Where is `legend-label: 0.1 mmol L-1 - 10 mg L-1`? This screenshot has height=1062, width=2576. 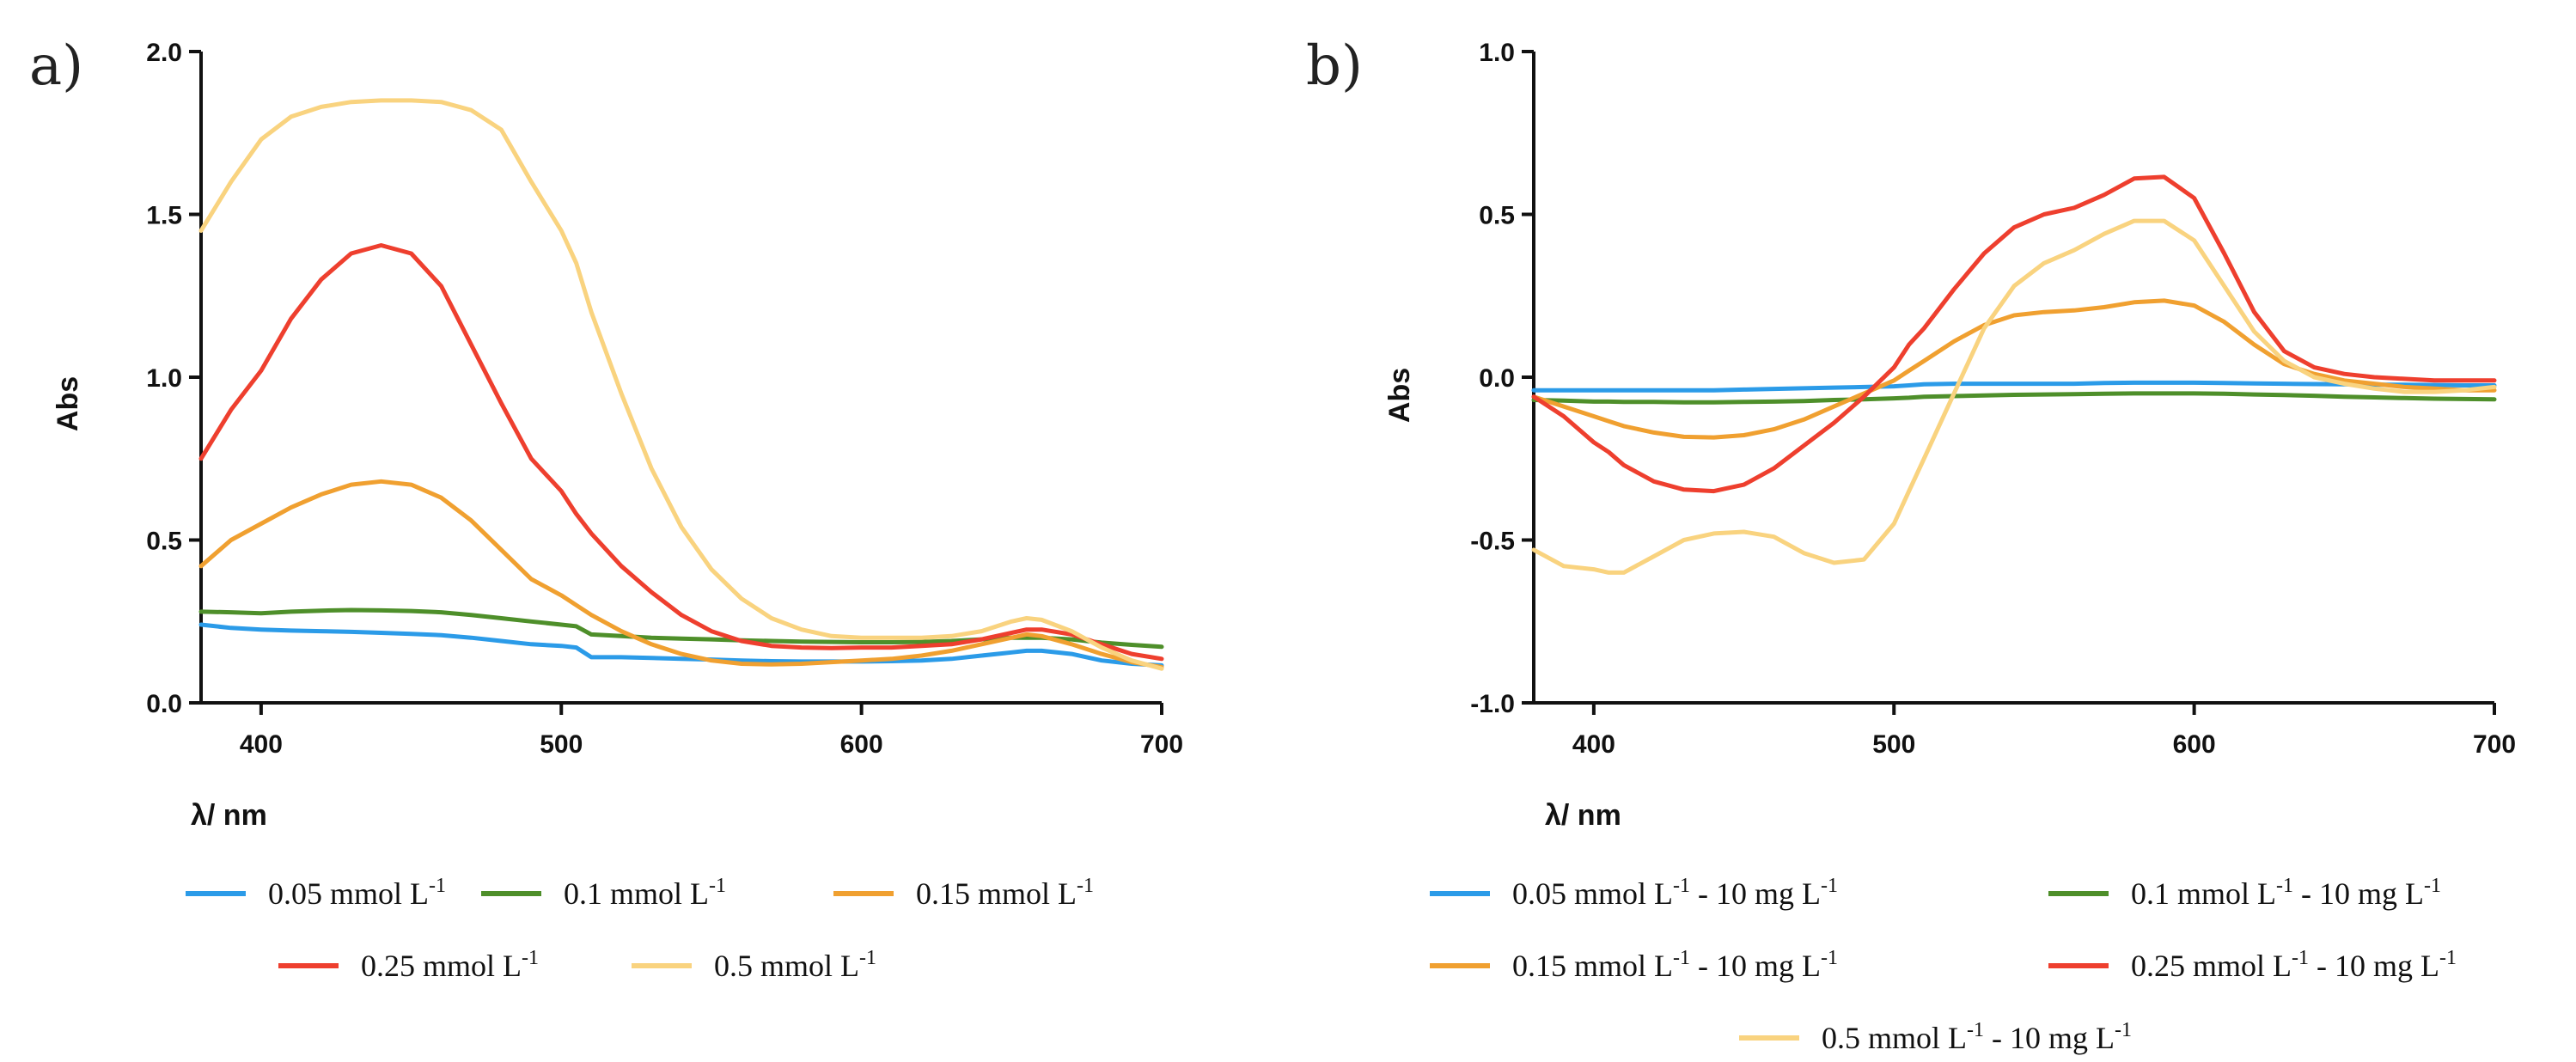
legend-label: 0.1 mmol L-1 - 10 mg L-1 is located at coordinates (2286, 893).